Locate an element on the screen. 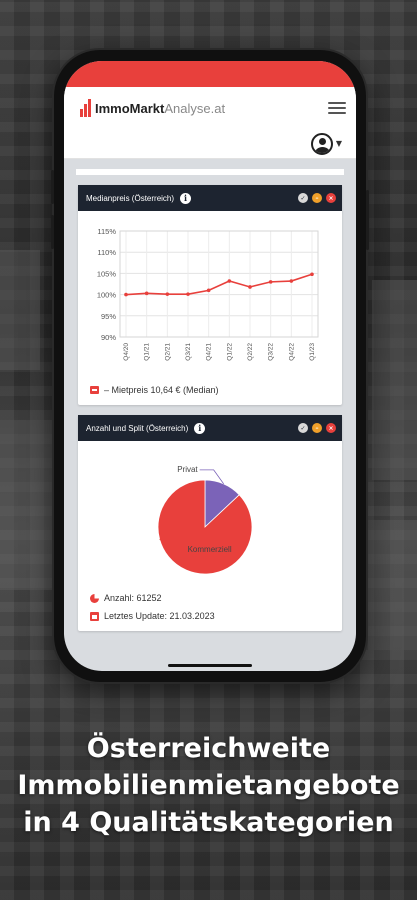  y-tick-label: 95% is located at coordinates (108, 316).